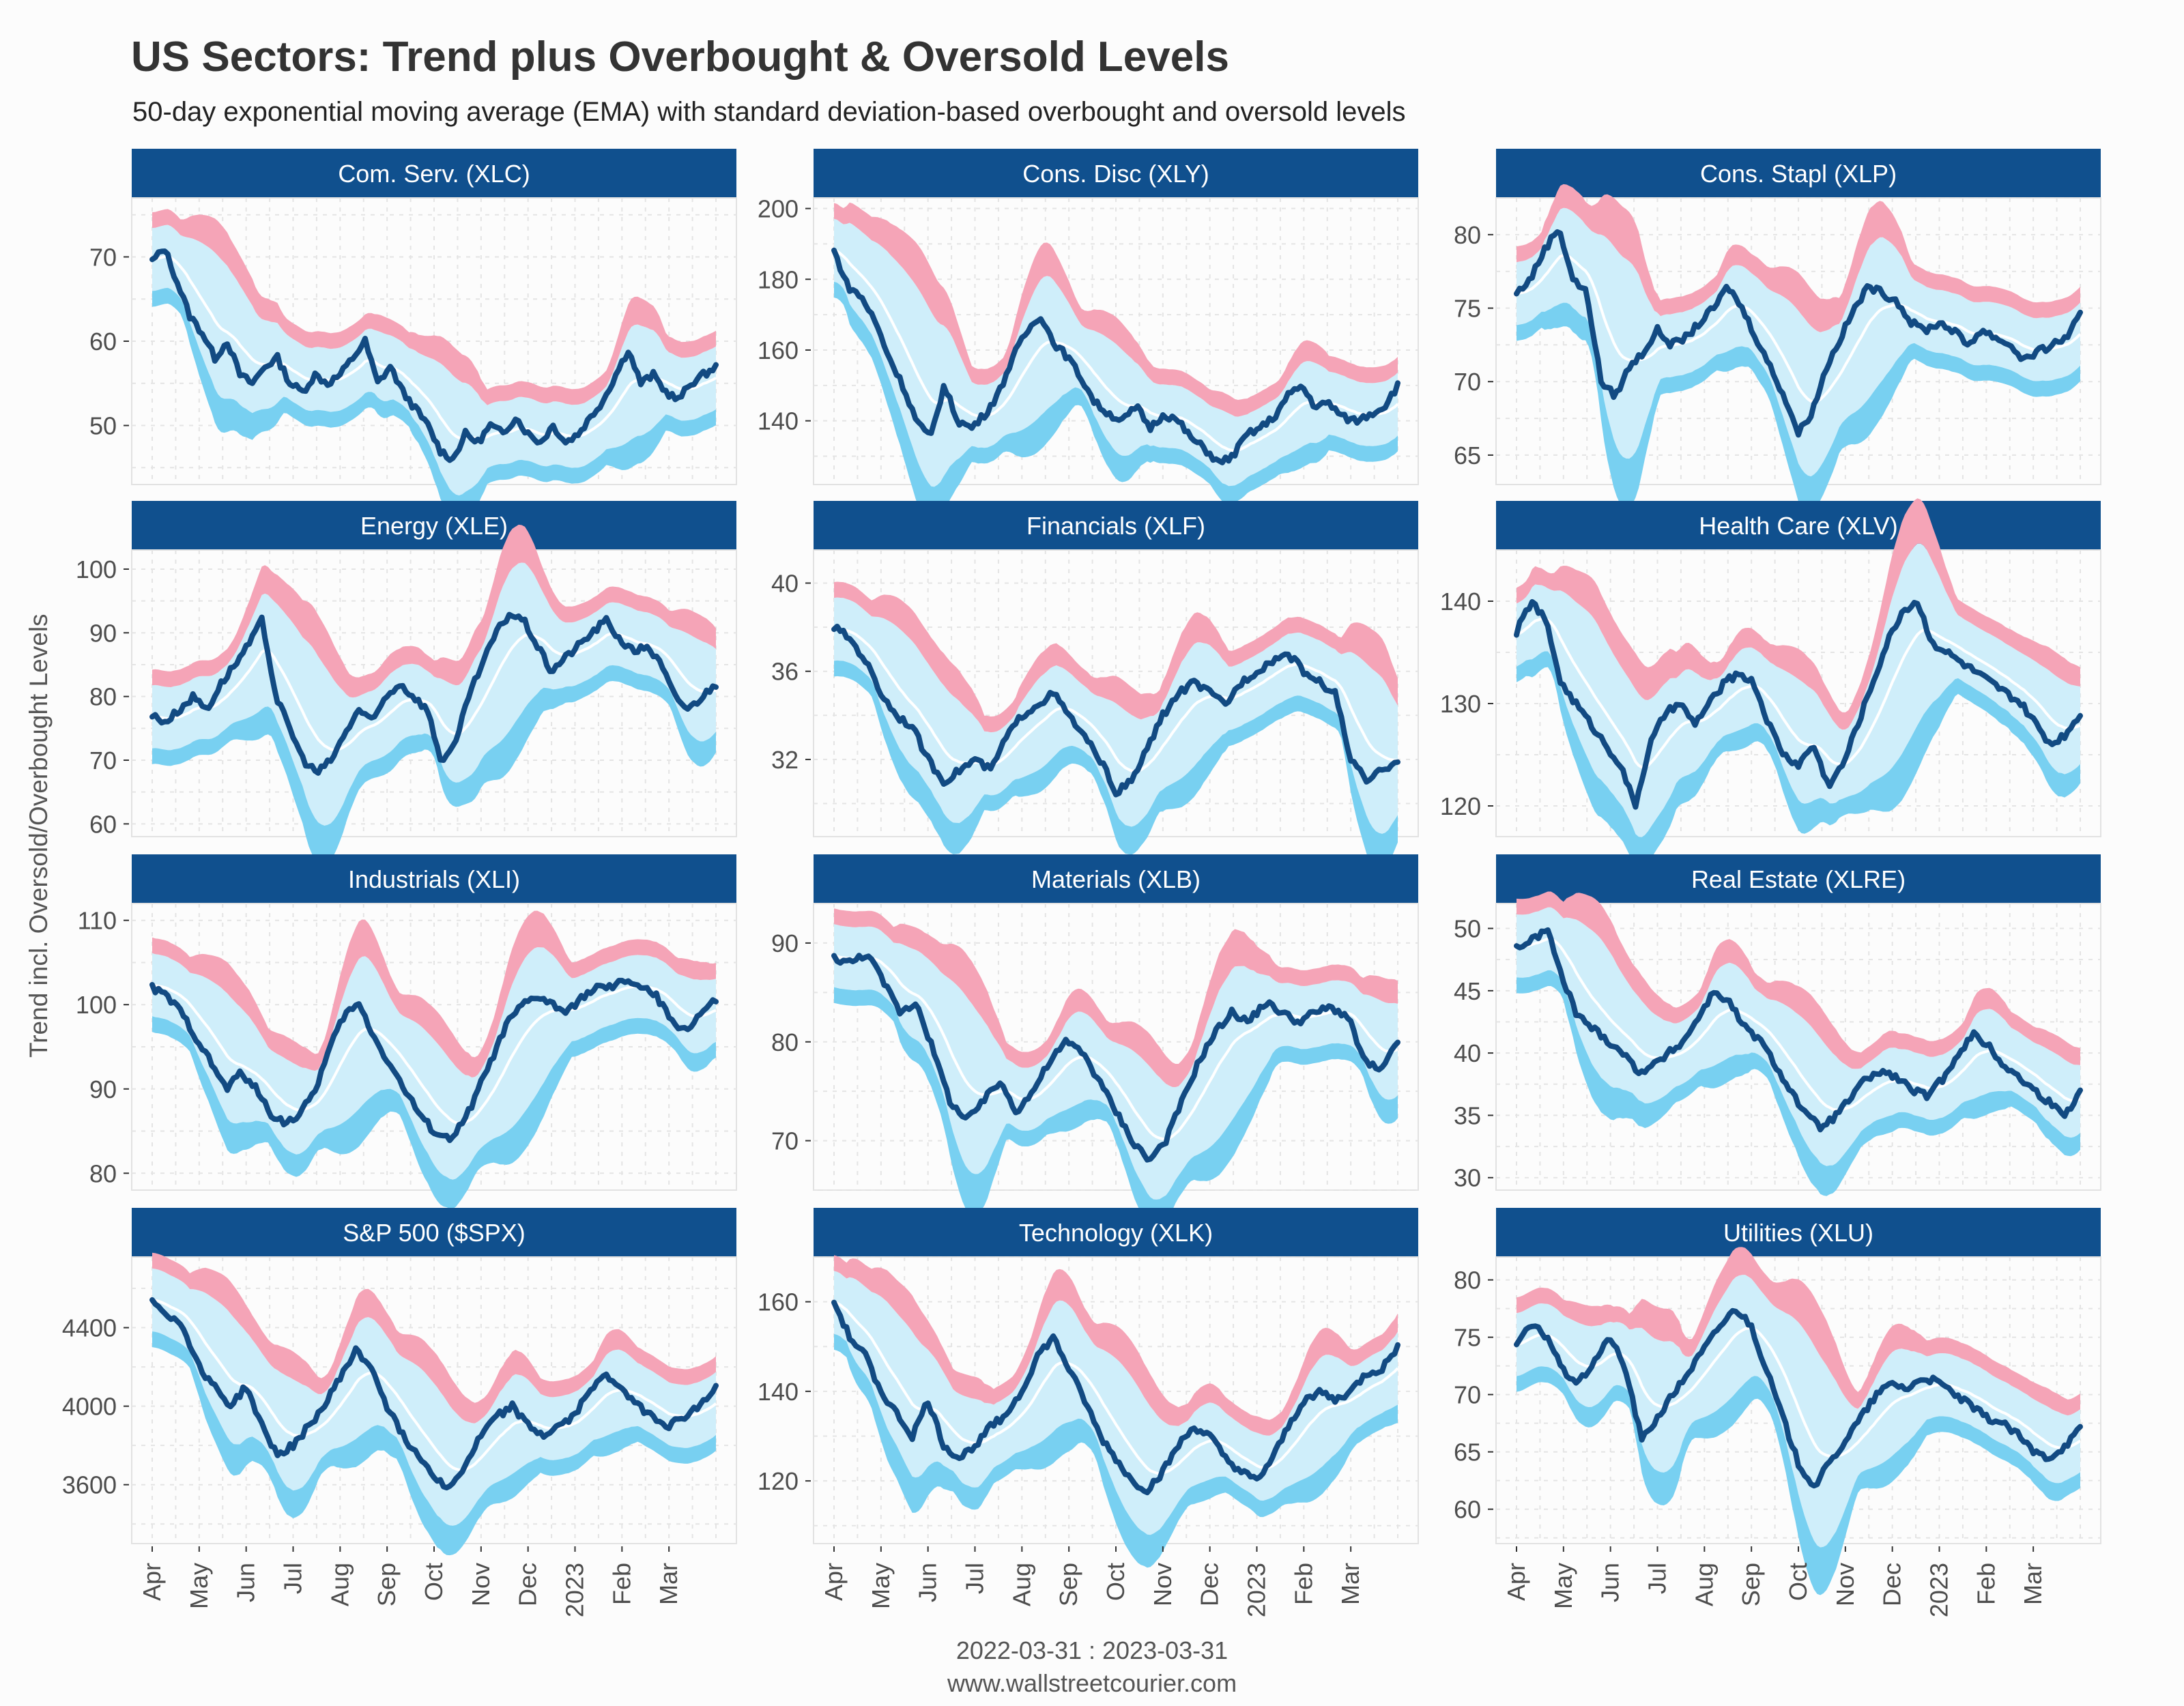 The height and width of the screenshot is (1706, 2184). What do you see at coordinates (1068, 1584) in the screenshot?
I see `x-tick-label: Sep` at bounding box center [1068, 1584].